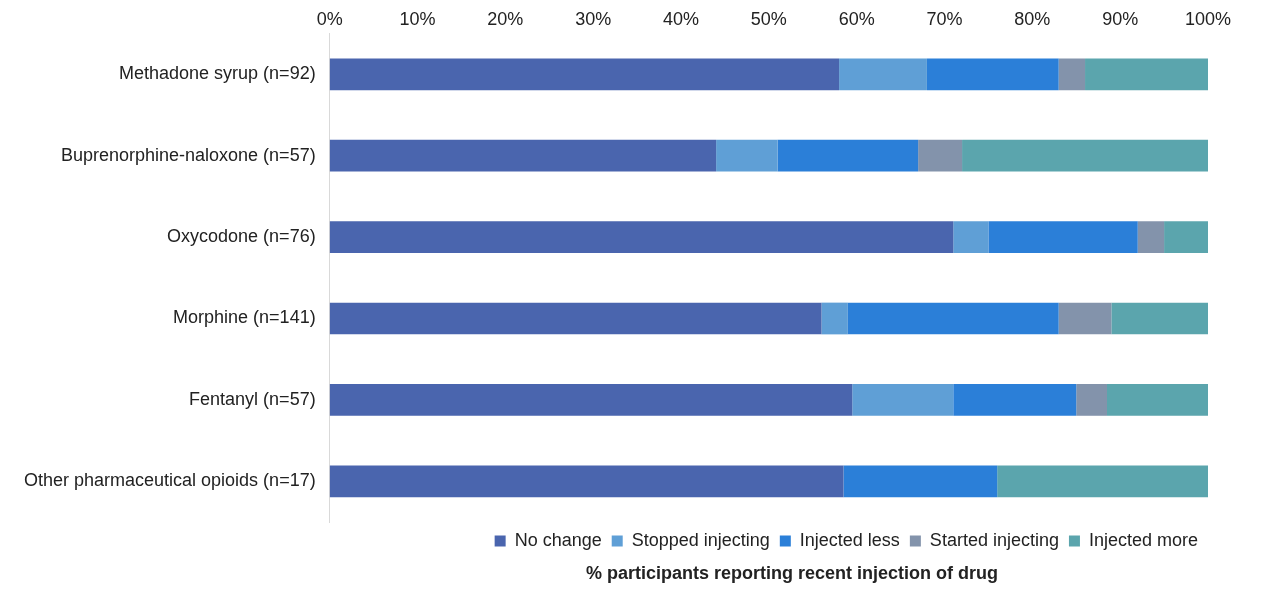 The height and width of the screenshot is (590, 1280). What do you see at coordinates (170, 480) in the screenshot?
I see `y-tick-label: Other pharmaceutical opioids (n=17)` at bounding box center [170, 480].